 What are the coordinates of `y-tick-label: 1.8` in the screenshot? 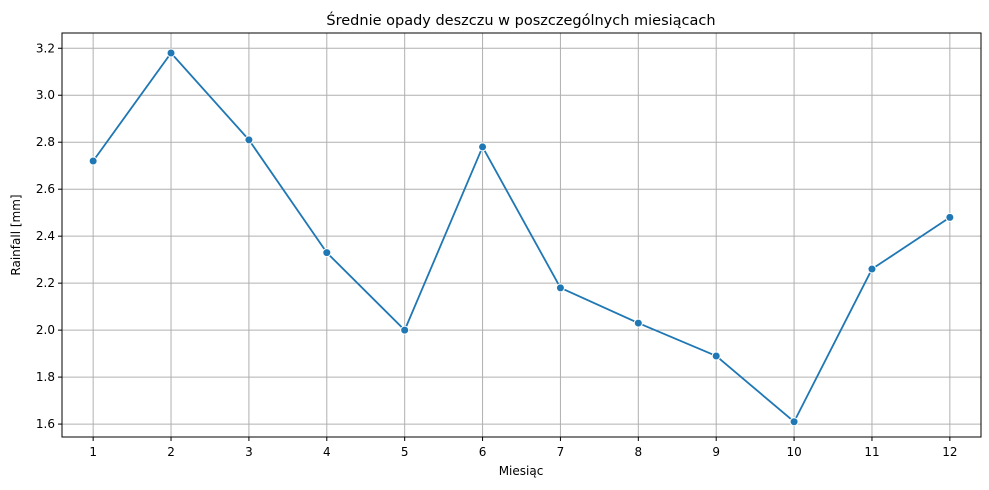 It's located at (45, 377).